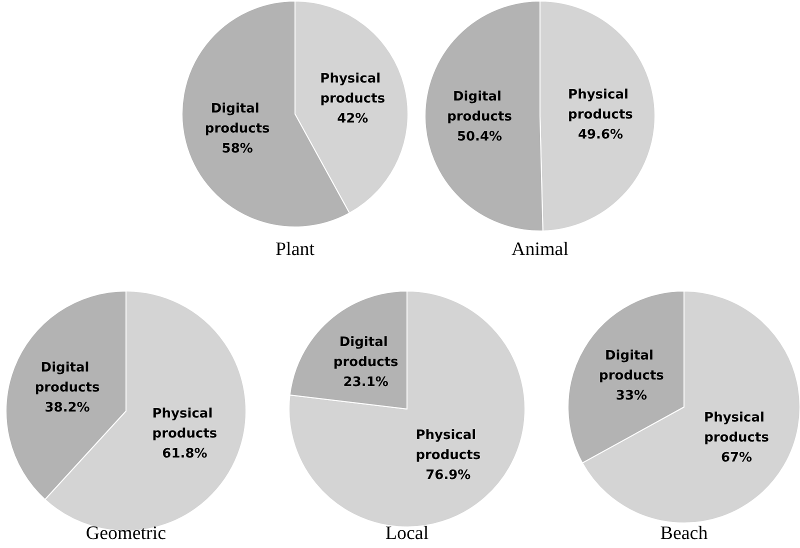  I want to click on data-label: 67%, so click(736, 458).